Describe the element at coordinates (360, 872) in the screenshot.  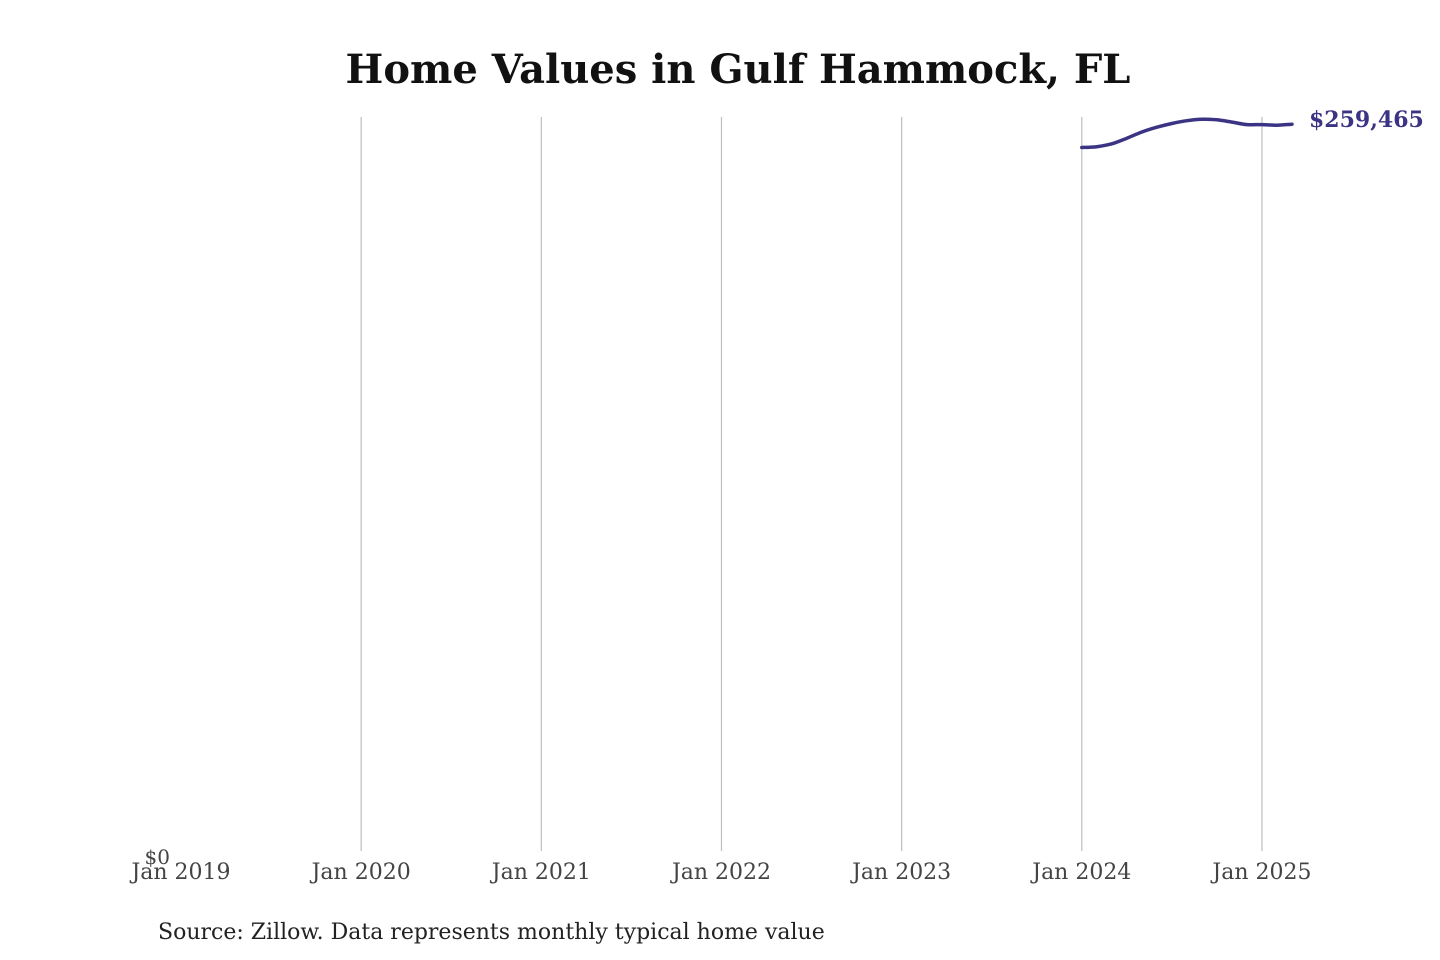
I see `x-tick-label: Jan 2020` at that location.